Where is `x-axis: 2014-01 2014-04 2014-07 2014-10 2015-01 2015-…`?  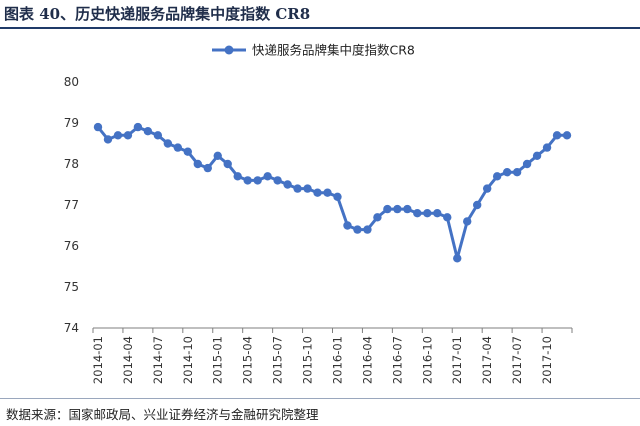 x-axis: 2014-01 2014-04 2014-07 2014-10 2015-01 2015-… is located at coordinates (332, 355).